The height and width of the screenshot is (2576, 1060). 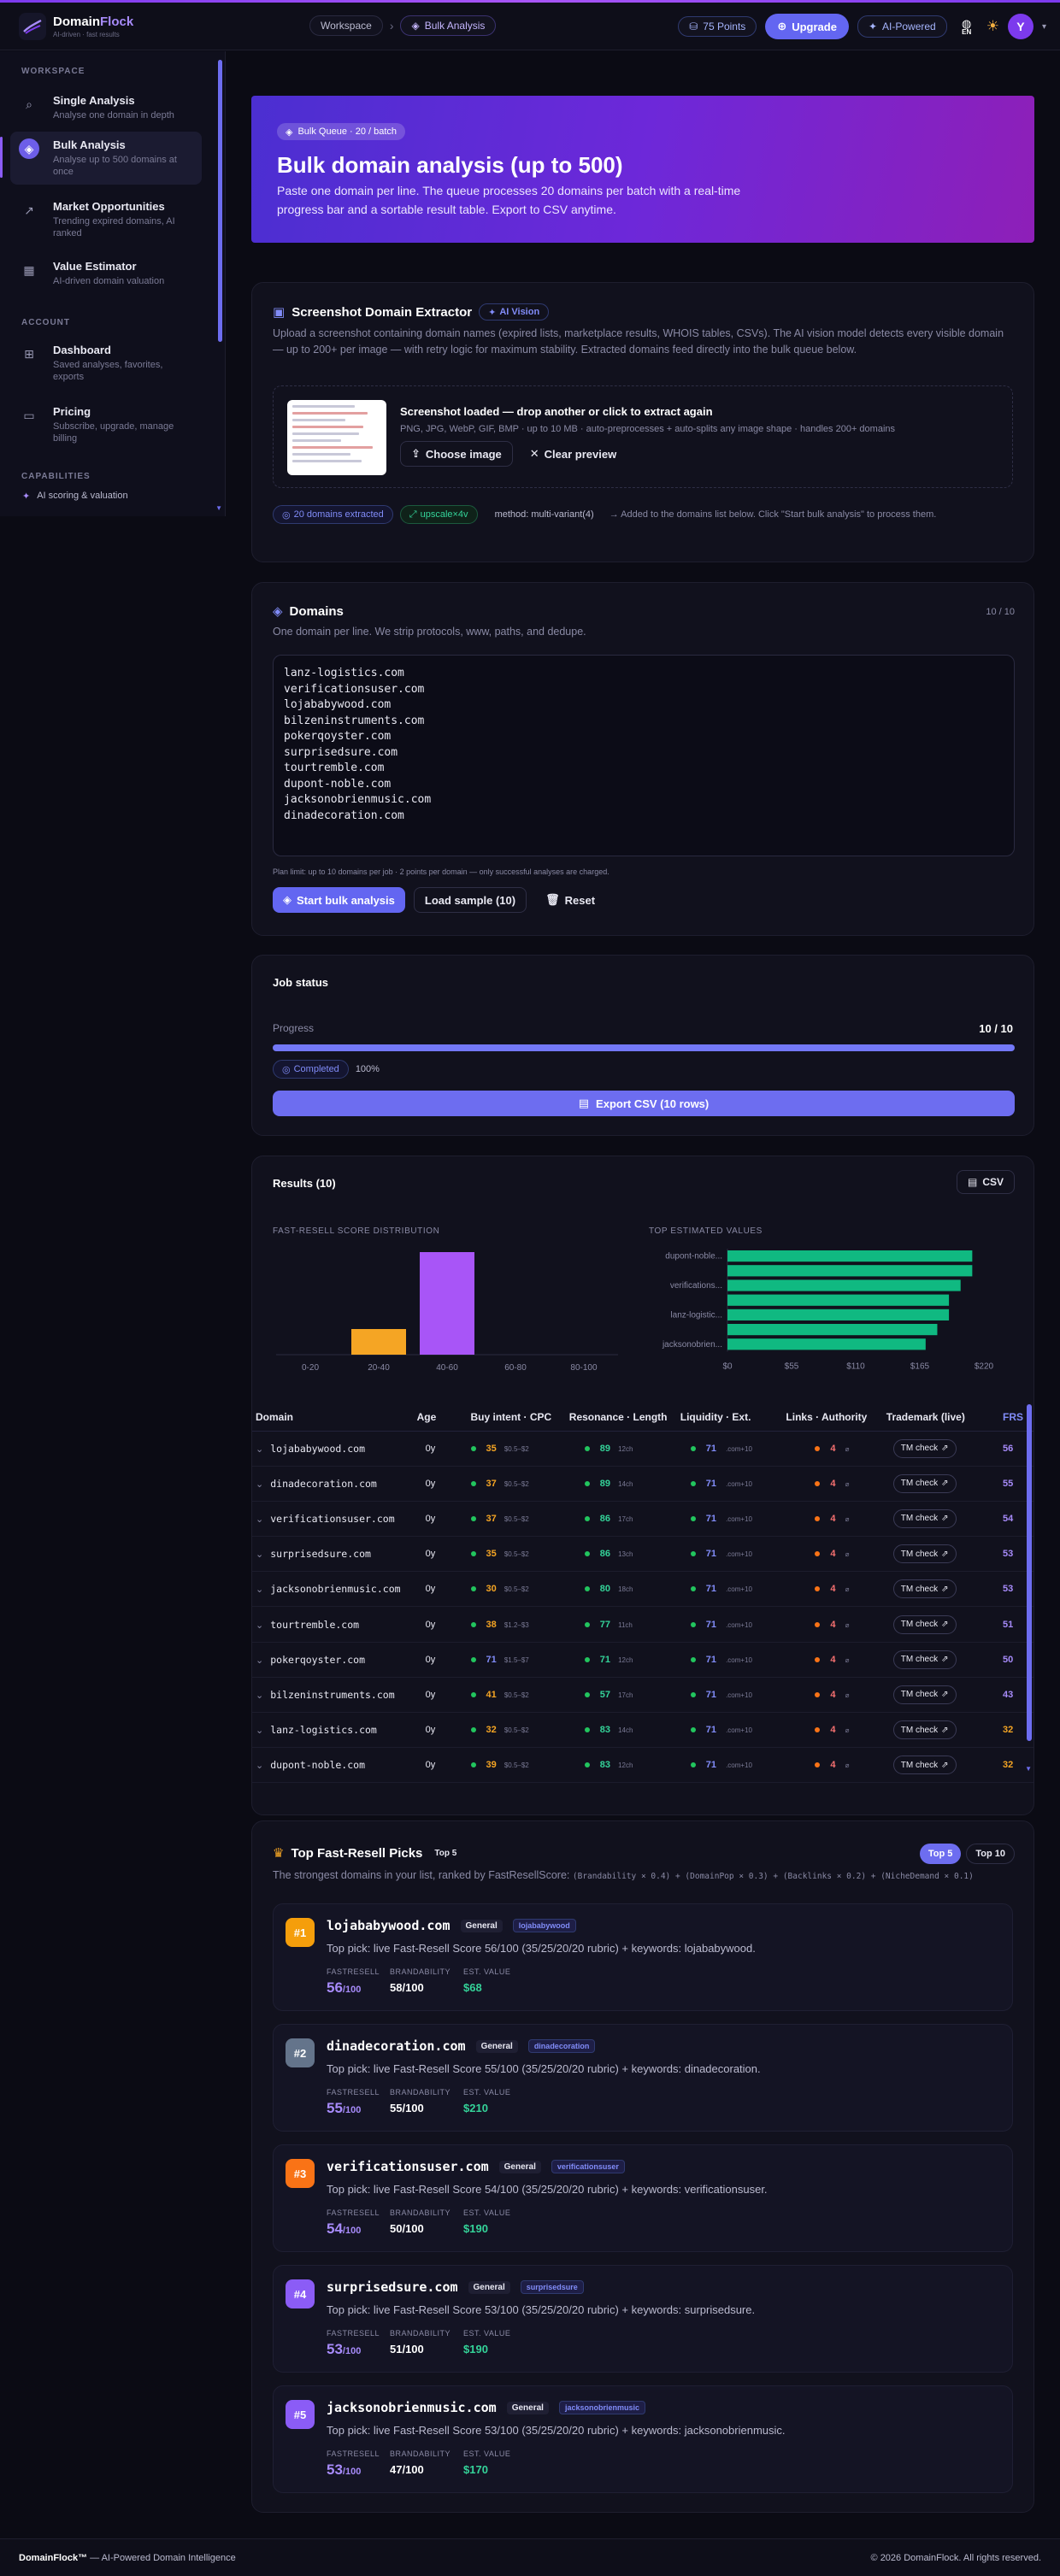 What do you see at coordinates (985, 1182) in the screenshot?
I see `results-csv-button: ▤ CSV` at bounding box center [985, 1182].